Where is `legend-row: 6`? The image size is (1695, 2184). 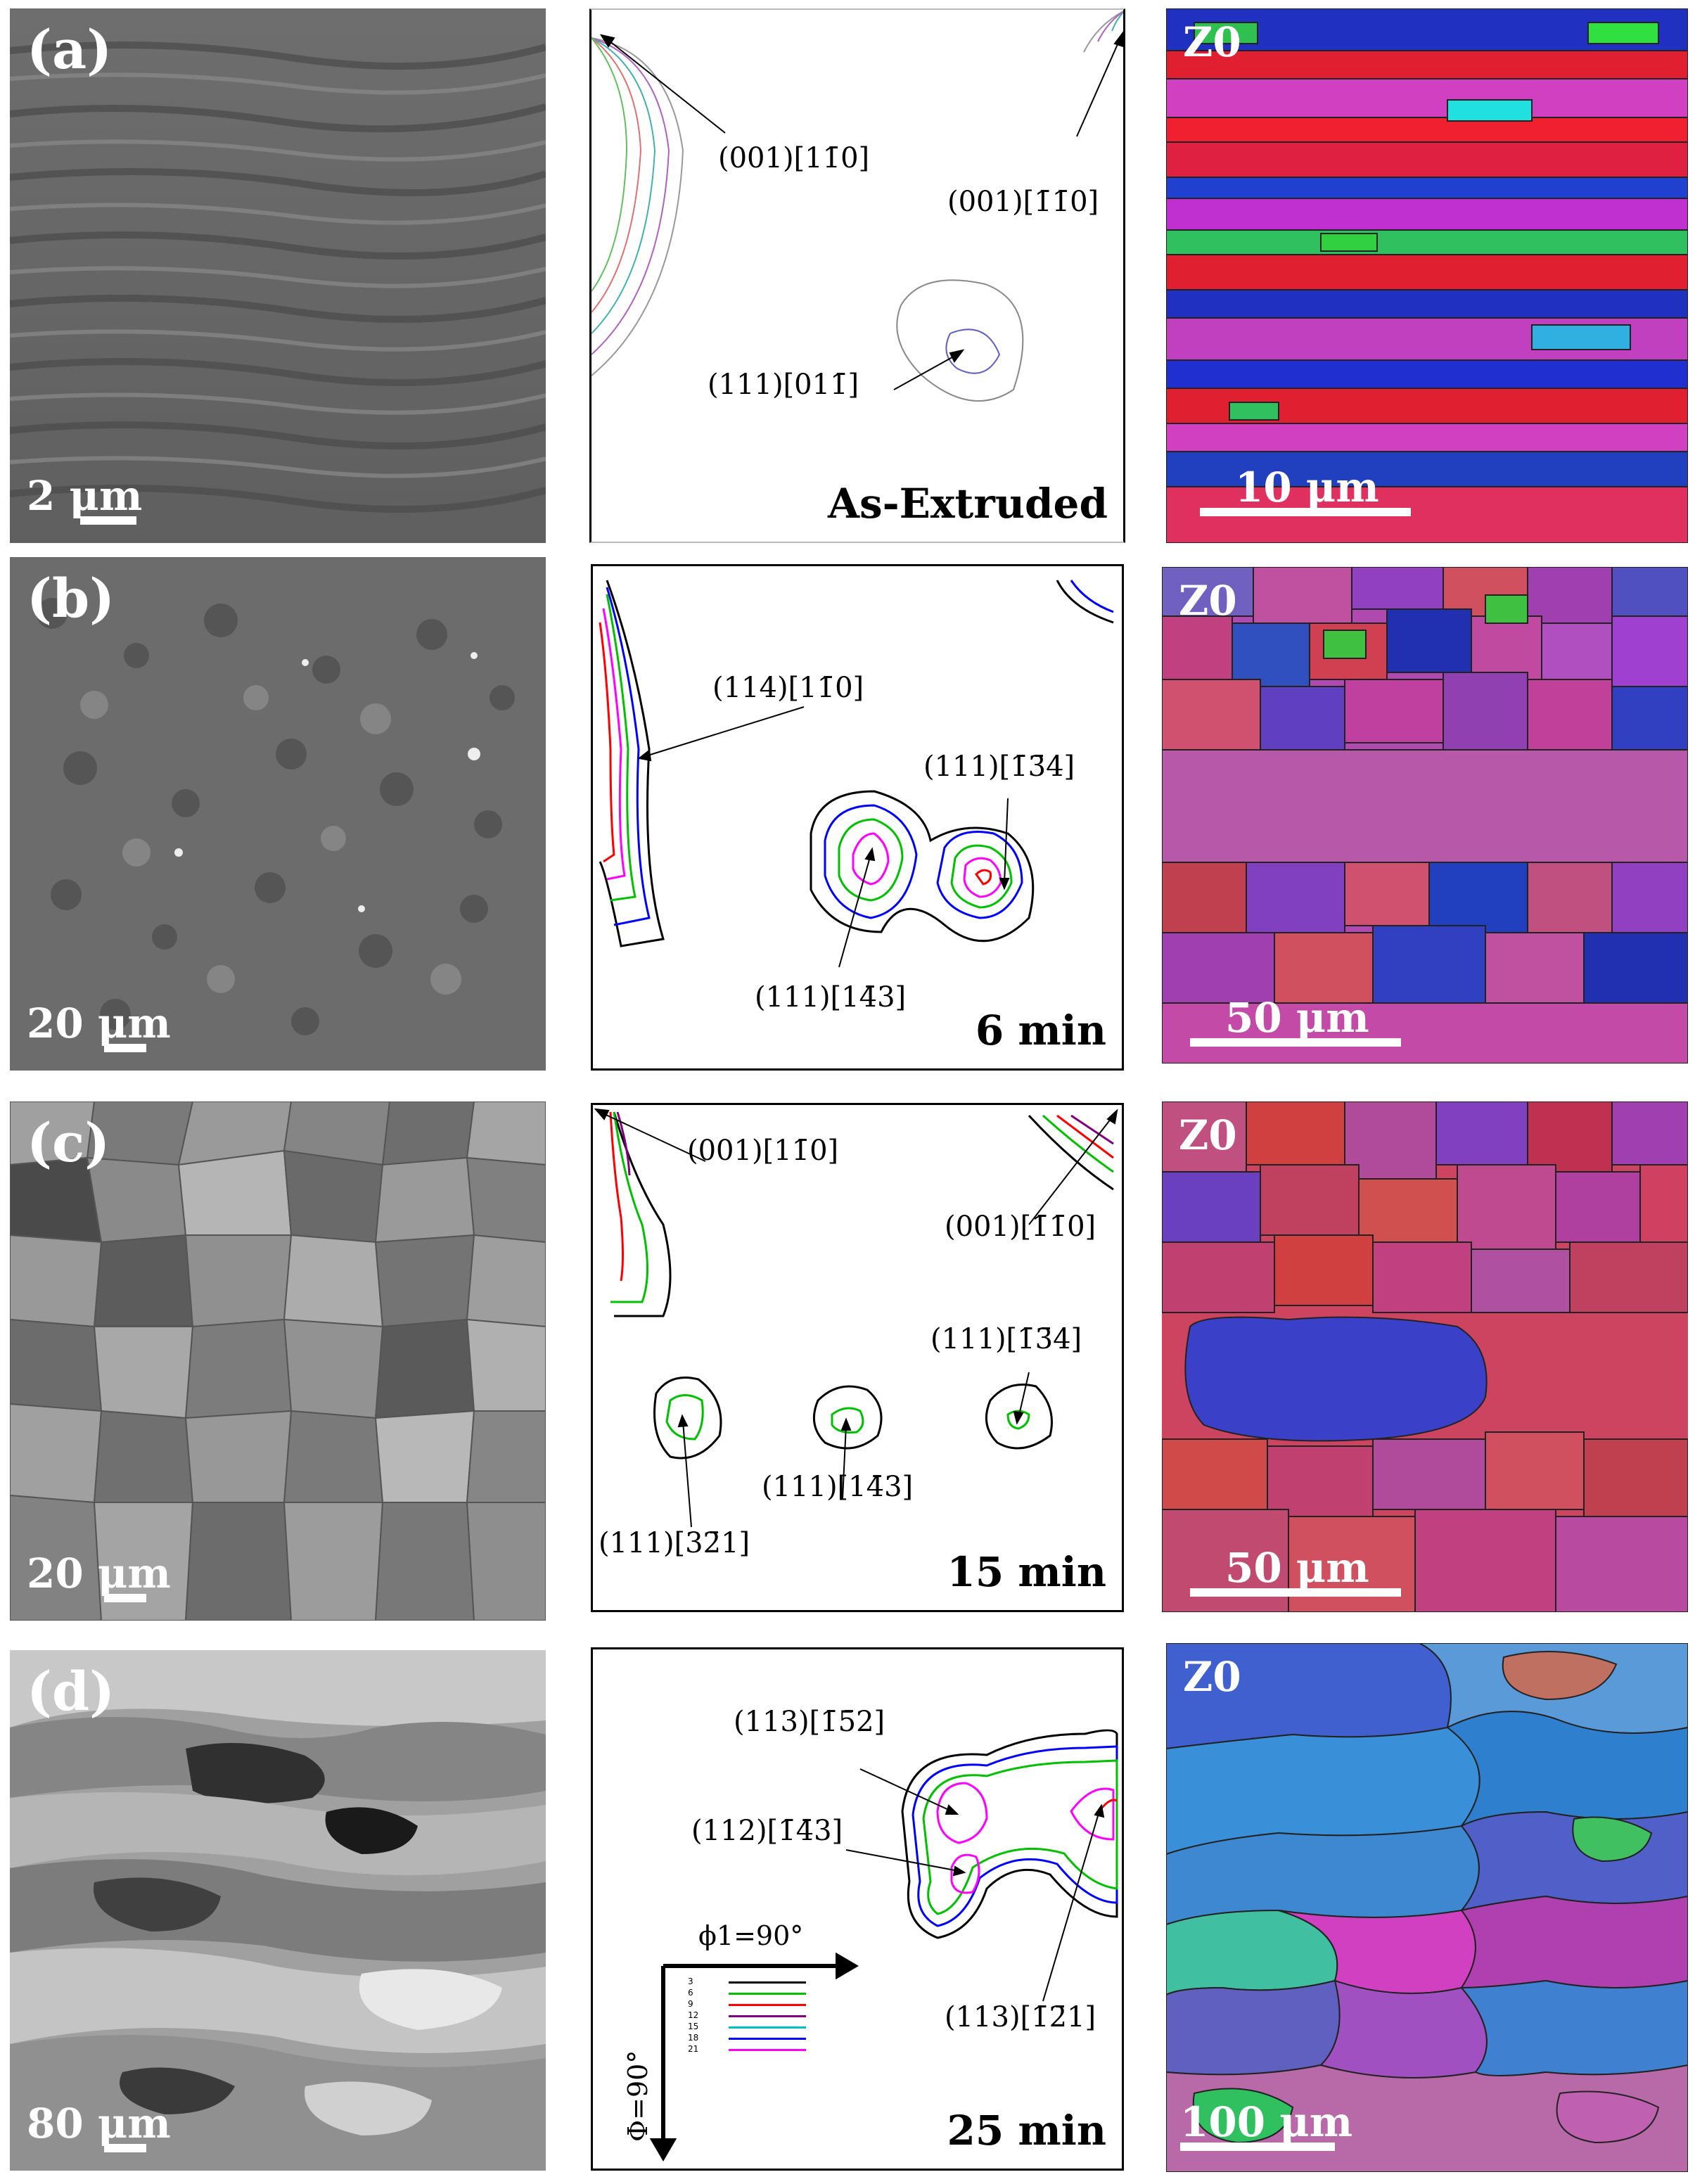
legend-row: 6 is located at coordinates (748, 1993).